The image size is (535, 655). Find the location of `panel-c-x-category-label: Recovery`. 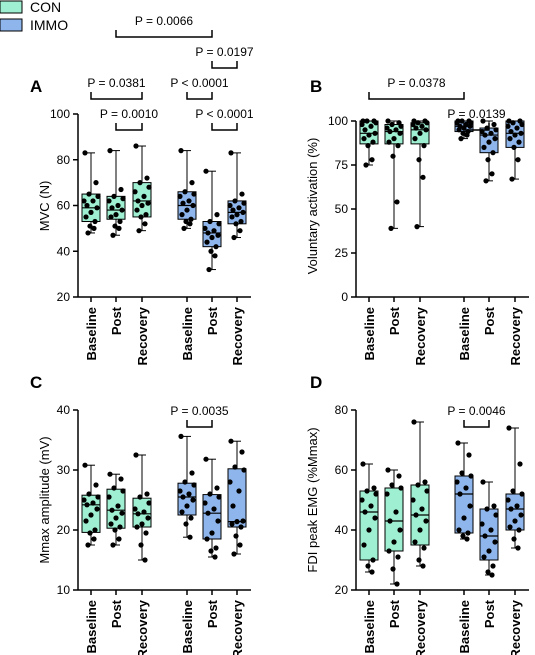

panel-c-x-category-label: Recovery is located at coordinates (237, 627).